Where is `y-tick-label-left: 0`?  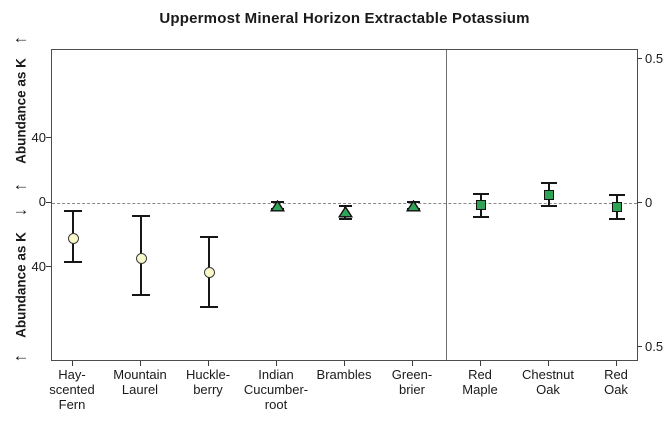
y-tick-label-left: 0 is located at coordinates (42, 202).